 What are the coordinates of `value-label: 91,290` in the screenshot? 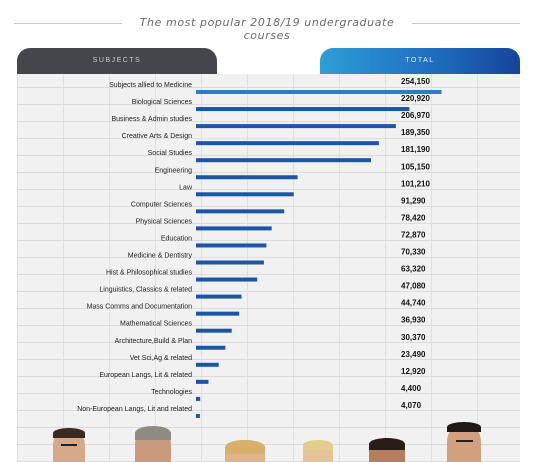 It's located at (413, 200).